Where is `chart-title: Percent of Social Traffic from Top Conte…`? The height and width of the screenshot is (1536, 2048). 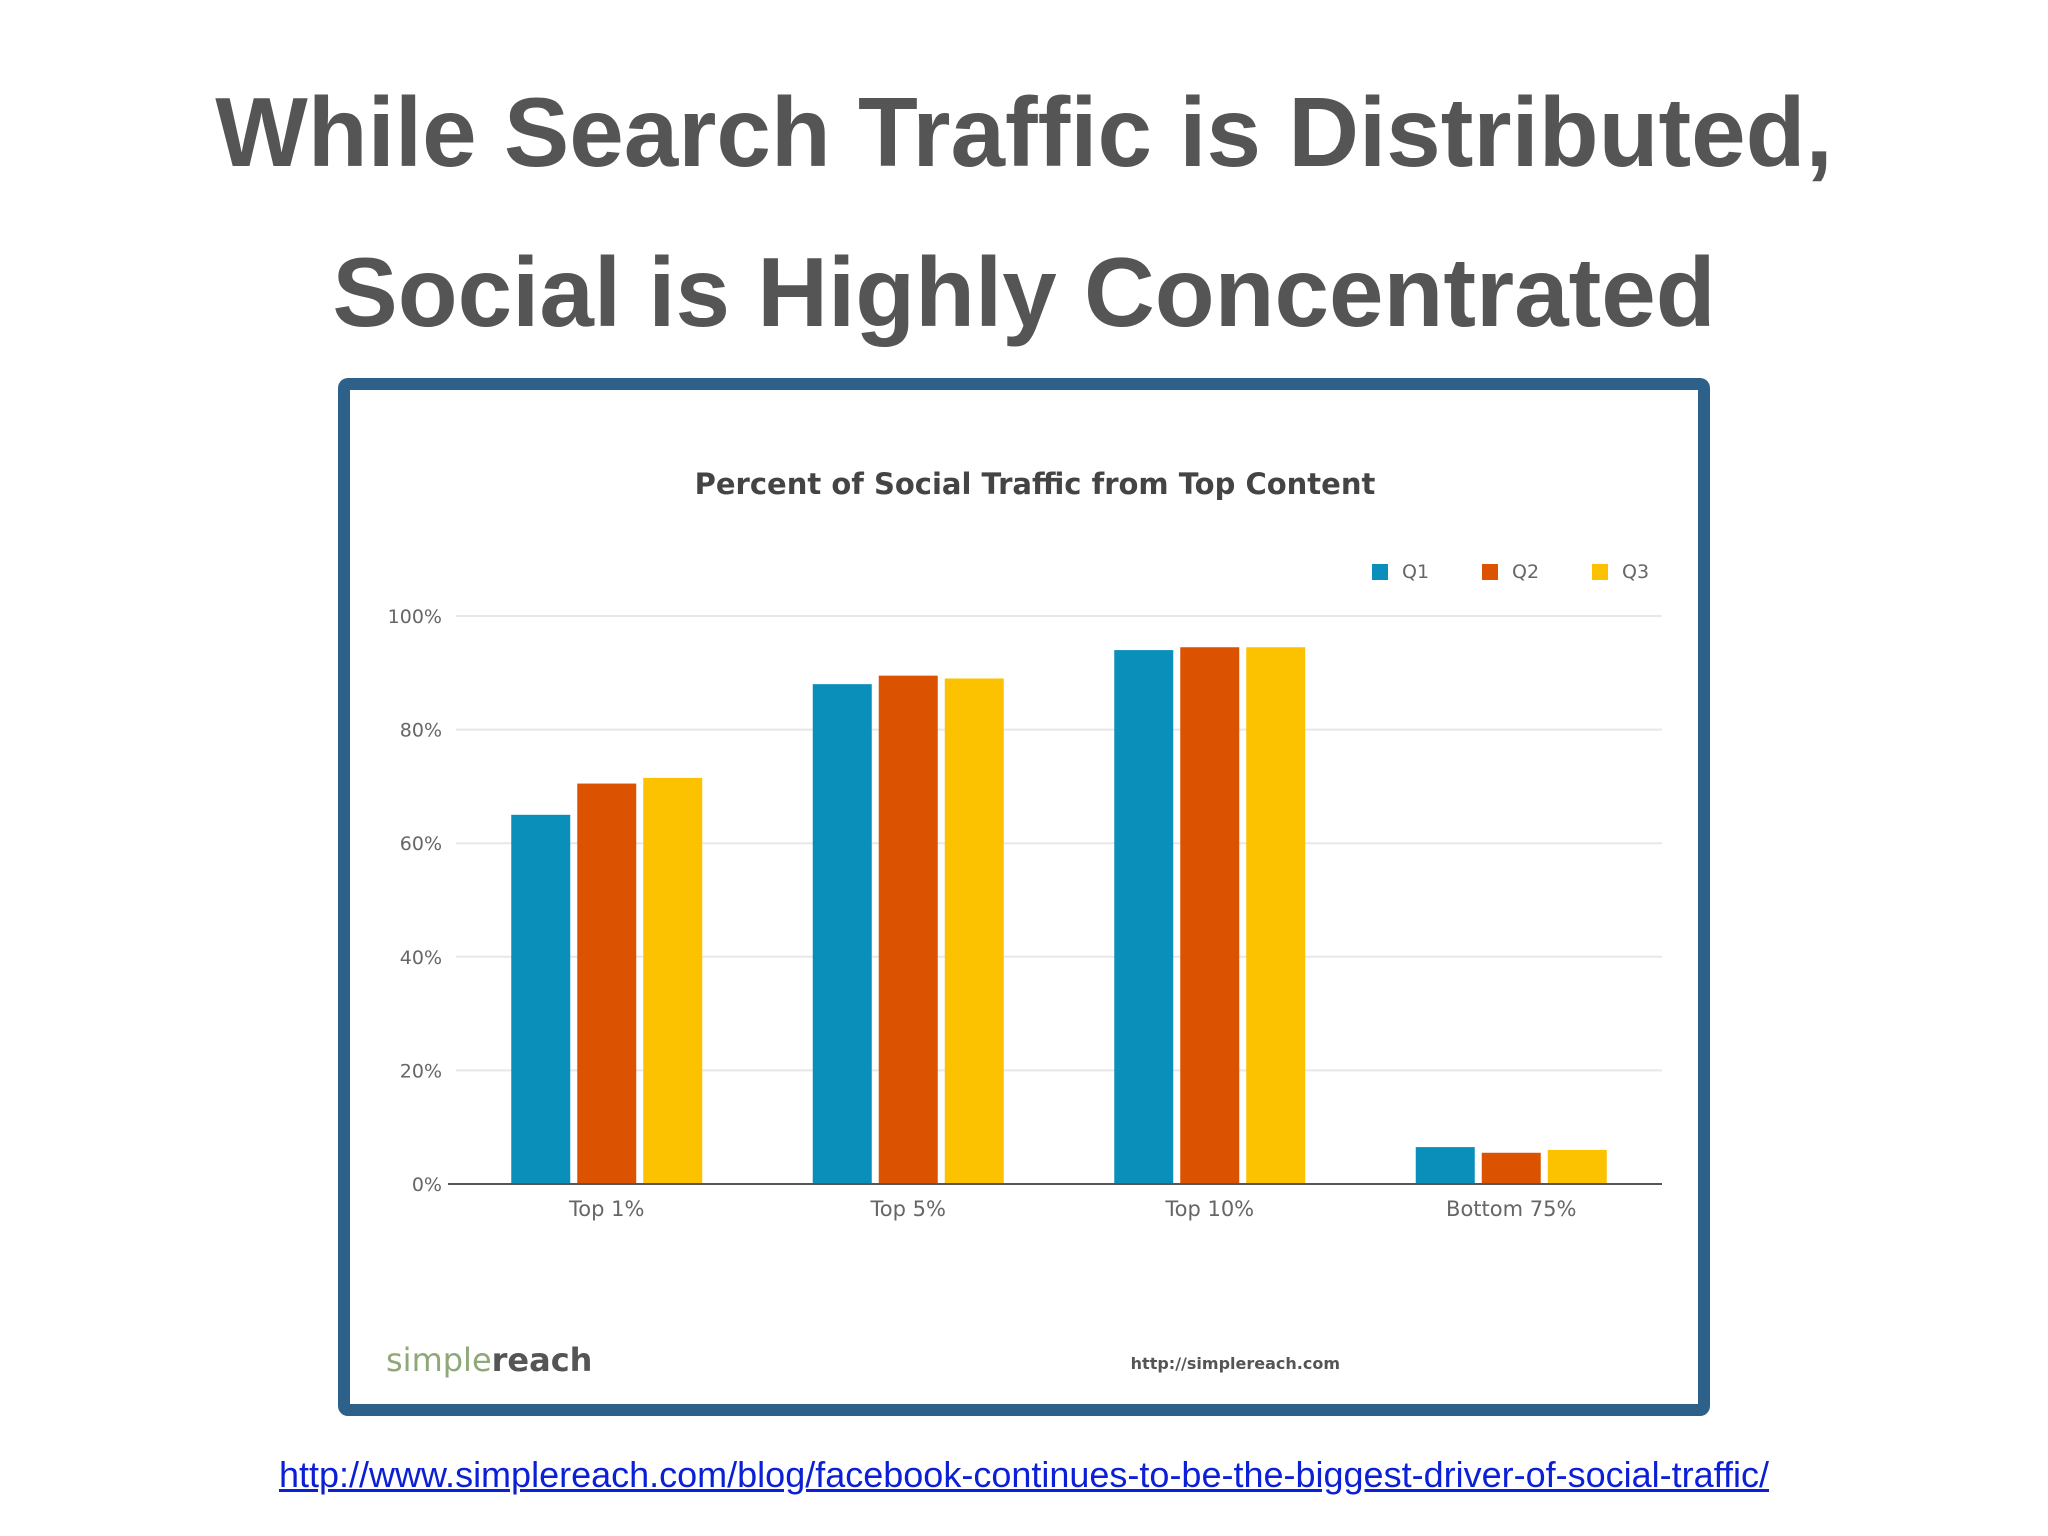
chart-title: Percent of Social Traffic from Top Conte… is located at coordinates (1035, 484).